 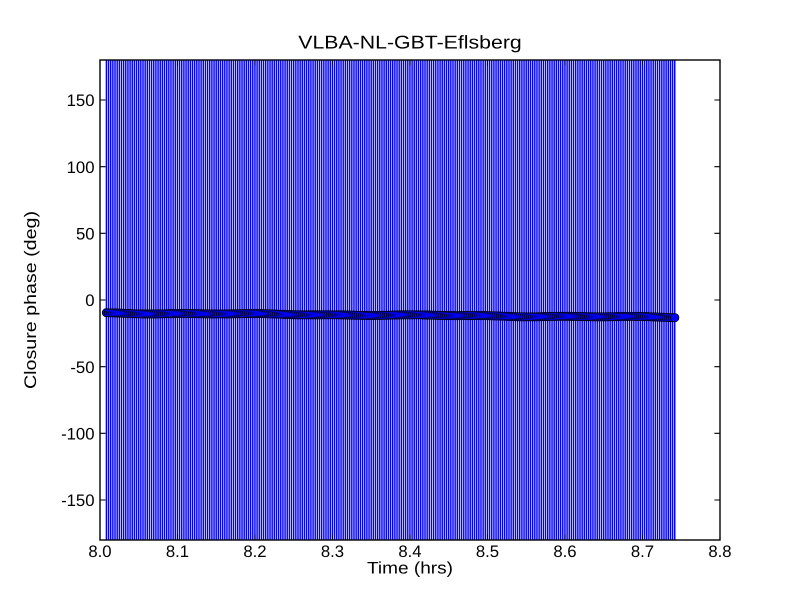 I want to click on svg-text: 8.3, so click(x=332, y=551).